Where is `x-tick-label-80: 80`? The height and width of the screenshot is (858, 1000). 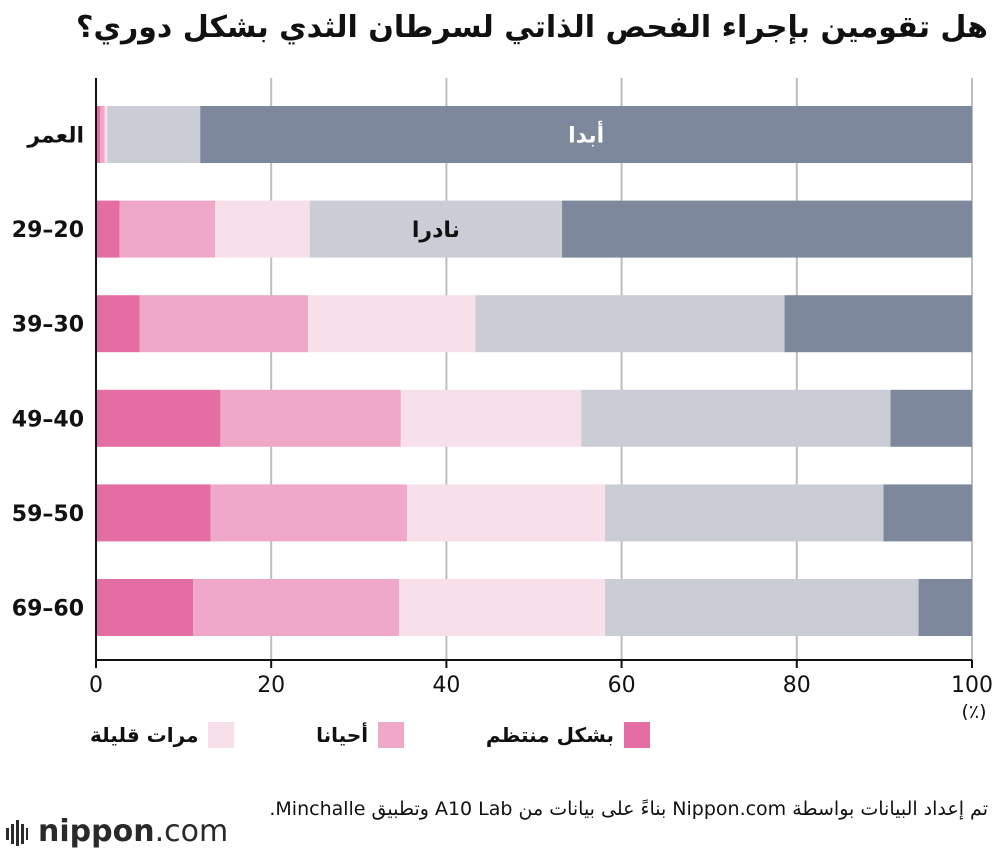
x-tick-label-80: 80 is located at coordinates (797, 685).